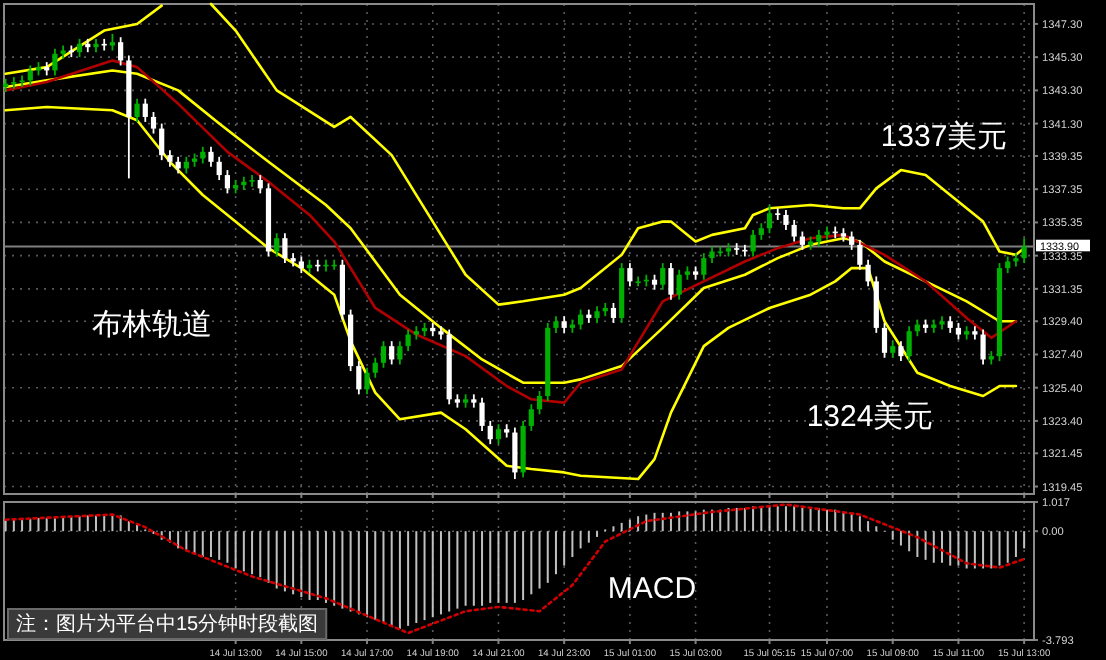 The image size is (1106, 660). What do you see at coordinates (167, 624) in the screenshot?
I see `annotation: 注：图片为平台中15分钟时段截图` at bounding box center [167, 624].